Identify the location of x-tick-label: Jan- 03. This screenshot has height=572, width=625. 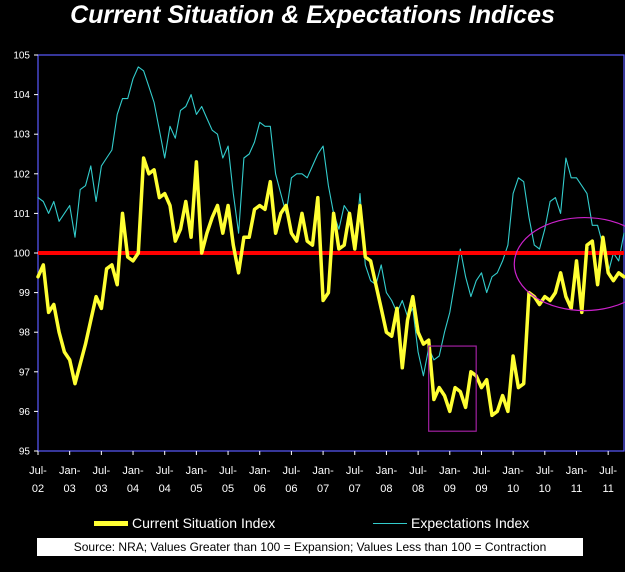
(70, 480).